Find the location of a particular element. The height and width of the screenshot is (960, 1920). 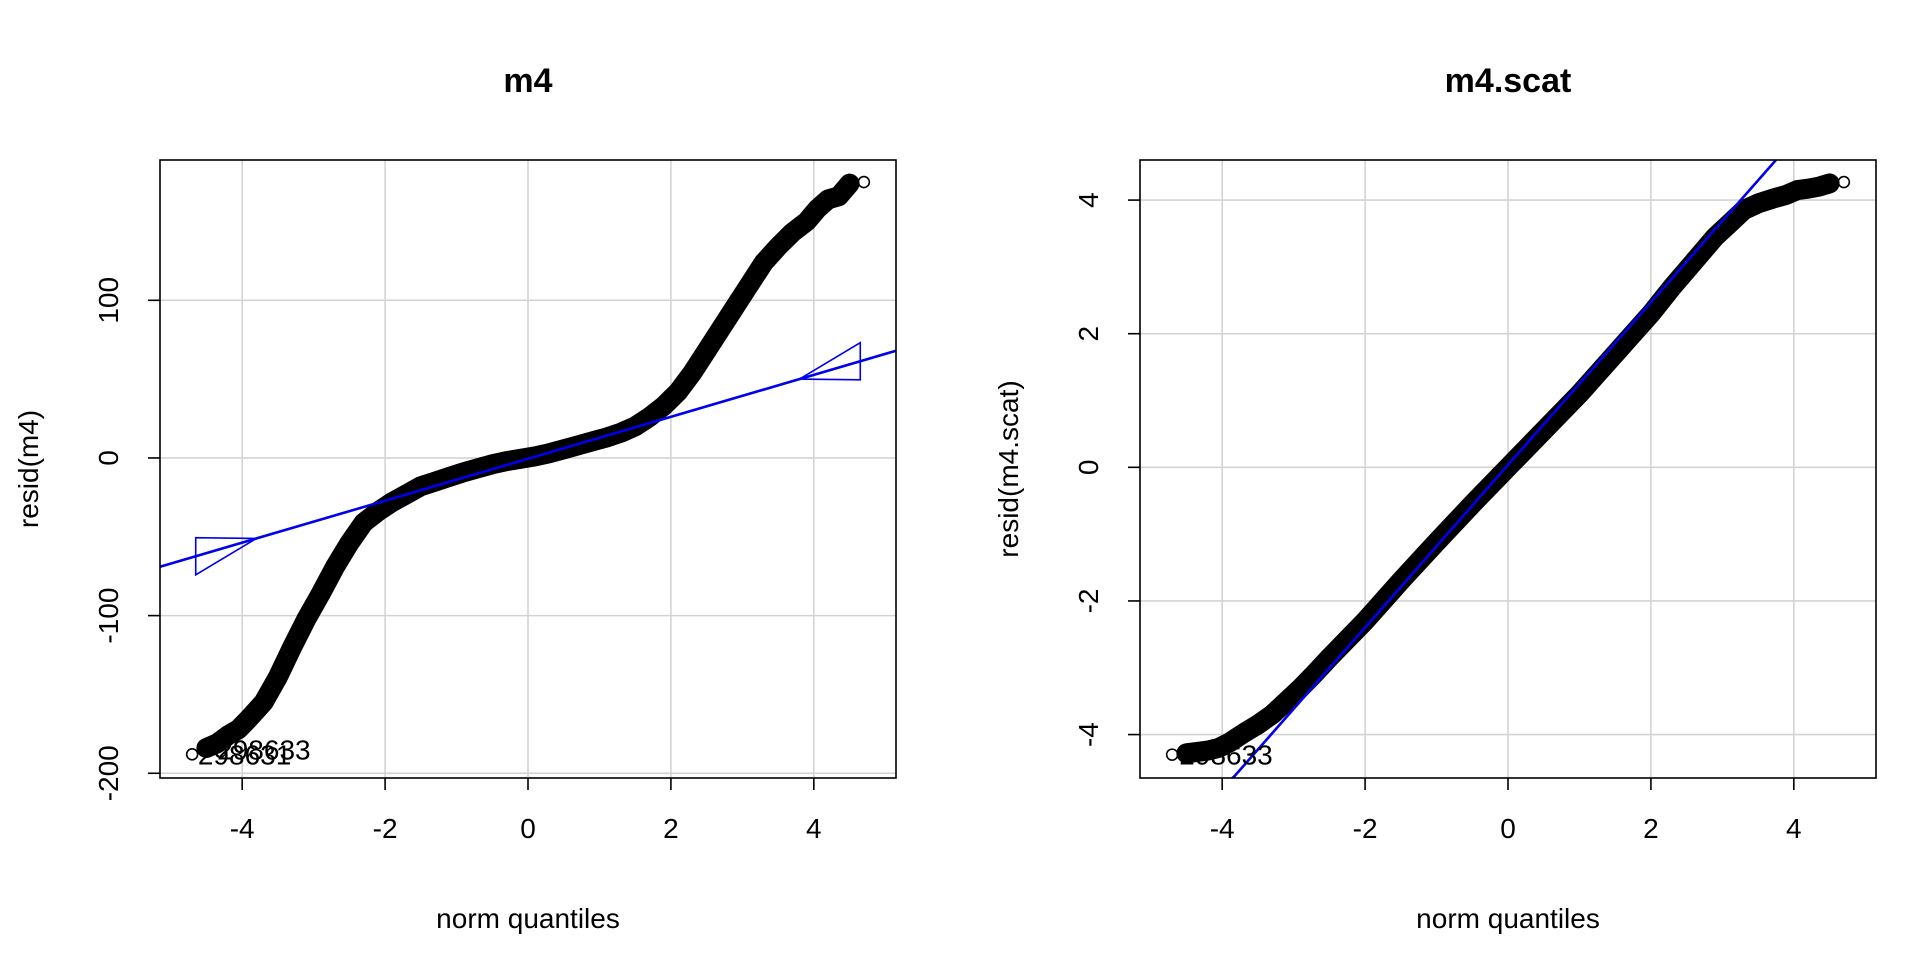

y-tick-label: -200 is located at coordinates (108, 773).